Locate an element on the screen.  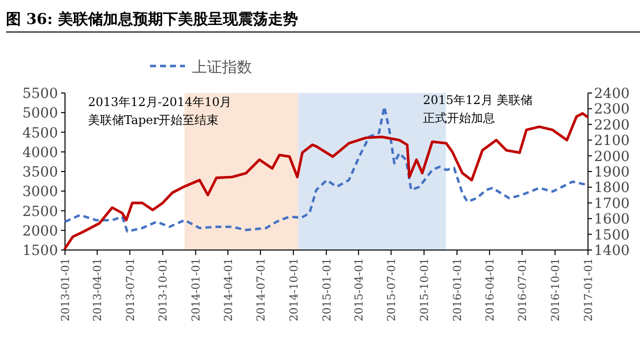
chart-title: 图 36: 美联储加息预期下美股呈现震荡走势 is located at coordinates (152, 19).